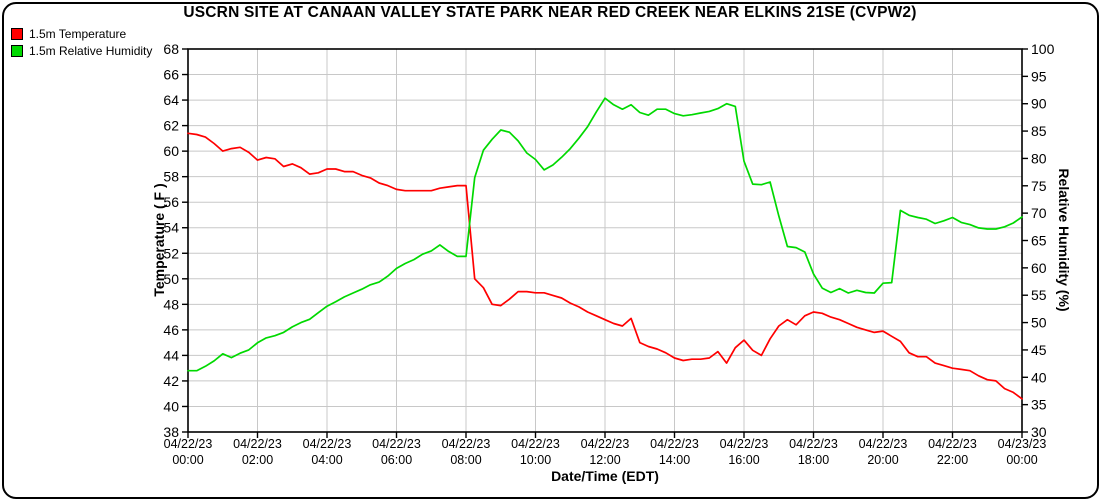  Describe the element at coordinates (1039, 158) in the screenshot. I see `y-right-tick-label: 80` at that location.